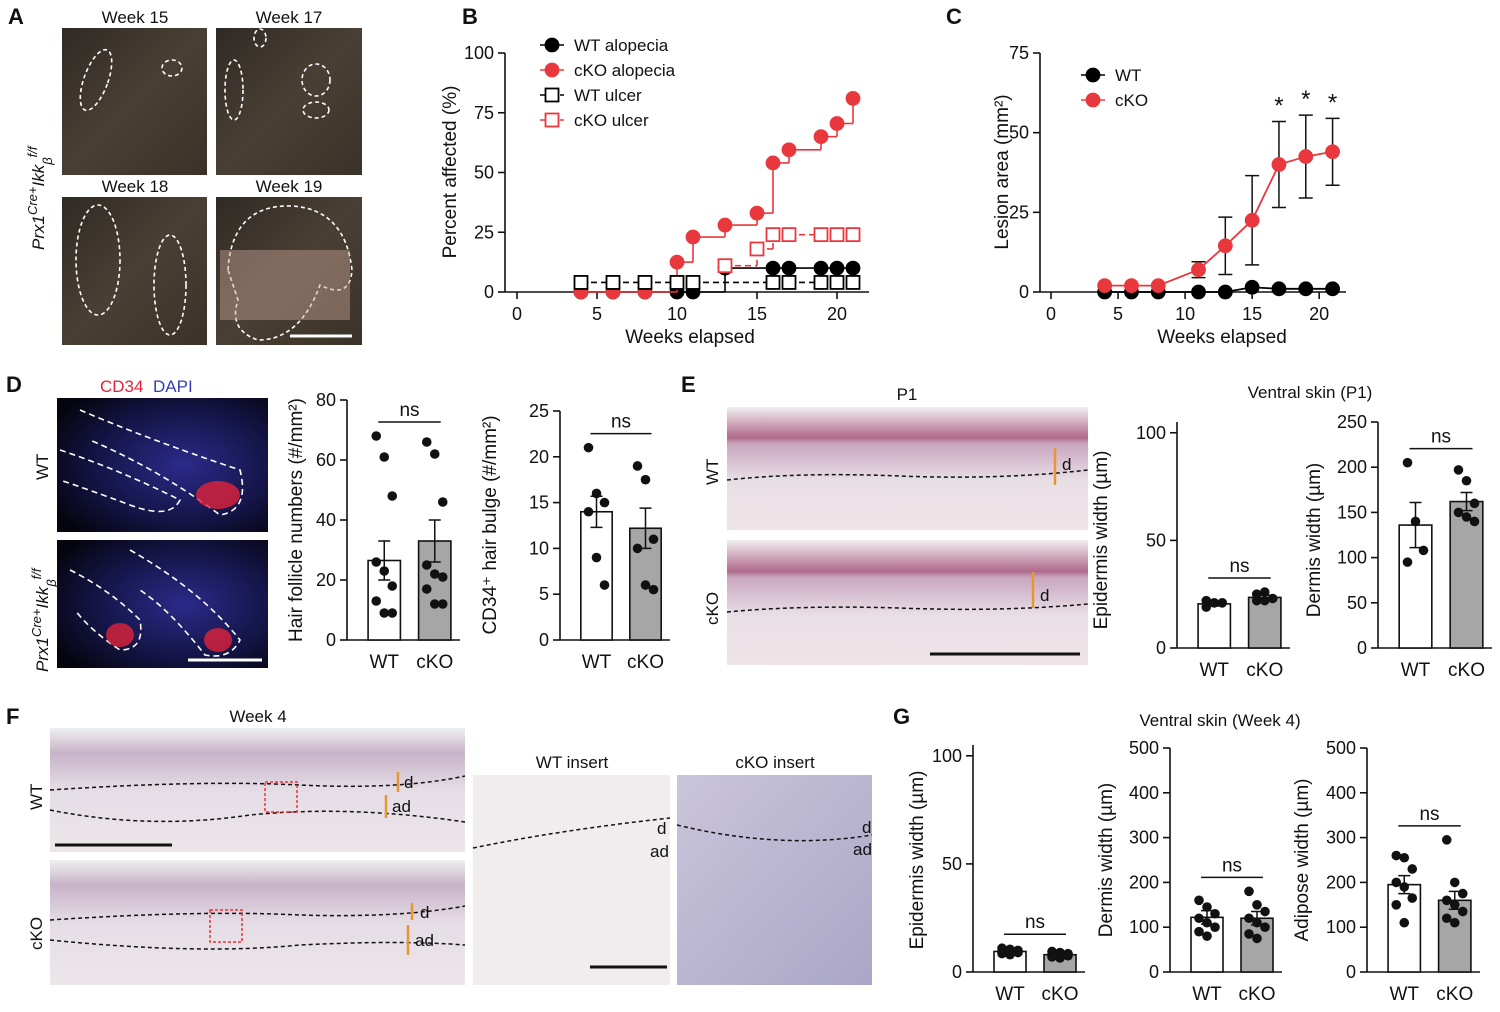  What do you see at coordinates (16, 16) in the screenshot?
I see `panel-letter: A` at bounding box center [16, 16].